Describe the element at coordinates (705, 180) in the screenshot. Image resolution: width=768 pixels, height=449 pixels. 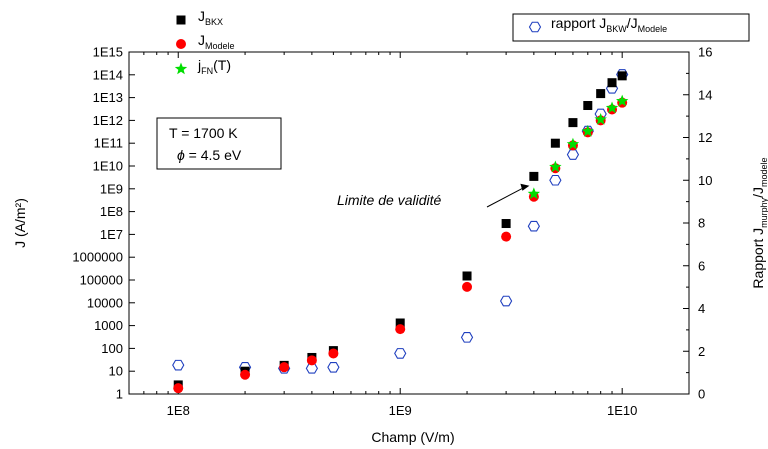
I see `y-right-tick-label: 10` at that location.